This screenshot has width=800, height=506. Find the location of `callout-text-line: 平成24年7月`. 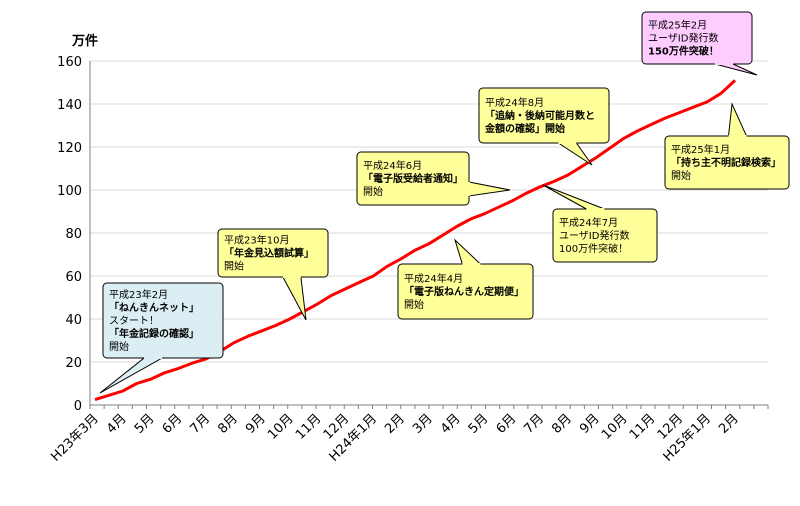

callout-text-line: 平成24年7月 is located at coordinates (588, 222).